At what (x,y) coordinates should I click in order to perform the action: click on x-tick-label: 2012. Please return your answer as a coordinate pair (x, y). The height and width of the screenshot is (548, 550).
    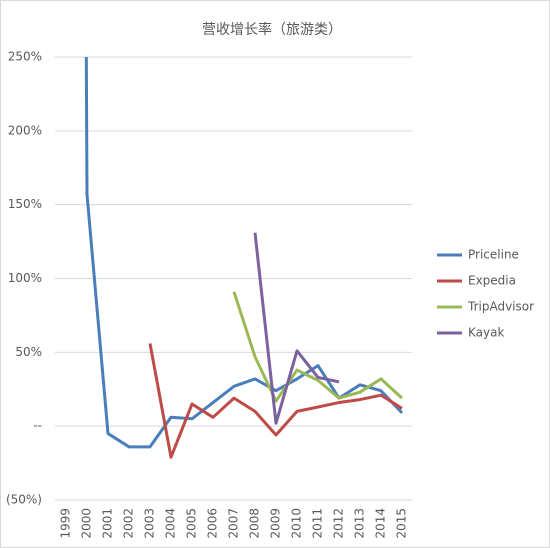
    Looking at the image, I should click on (339, 523).